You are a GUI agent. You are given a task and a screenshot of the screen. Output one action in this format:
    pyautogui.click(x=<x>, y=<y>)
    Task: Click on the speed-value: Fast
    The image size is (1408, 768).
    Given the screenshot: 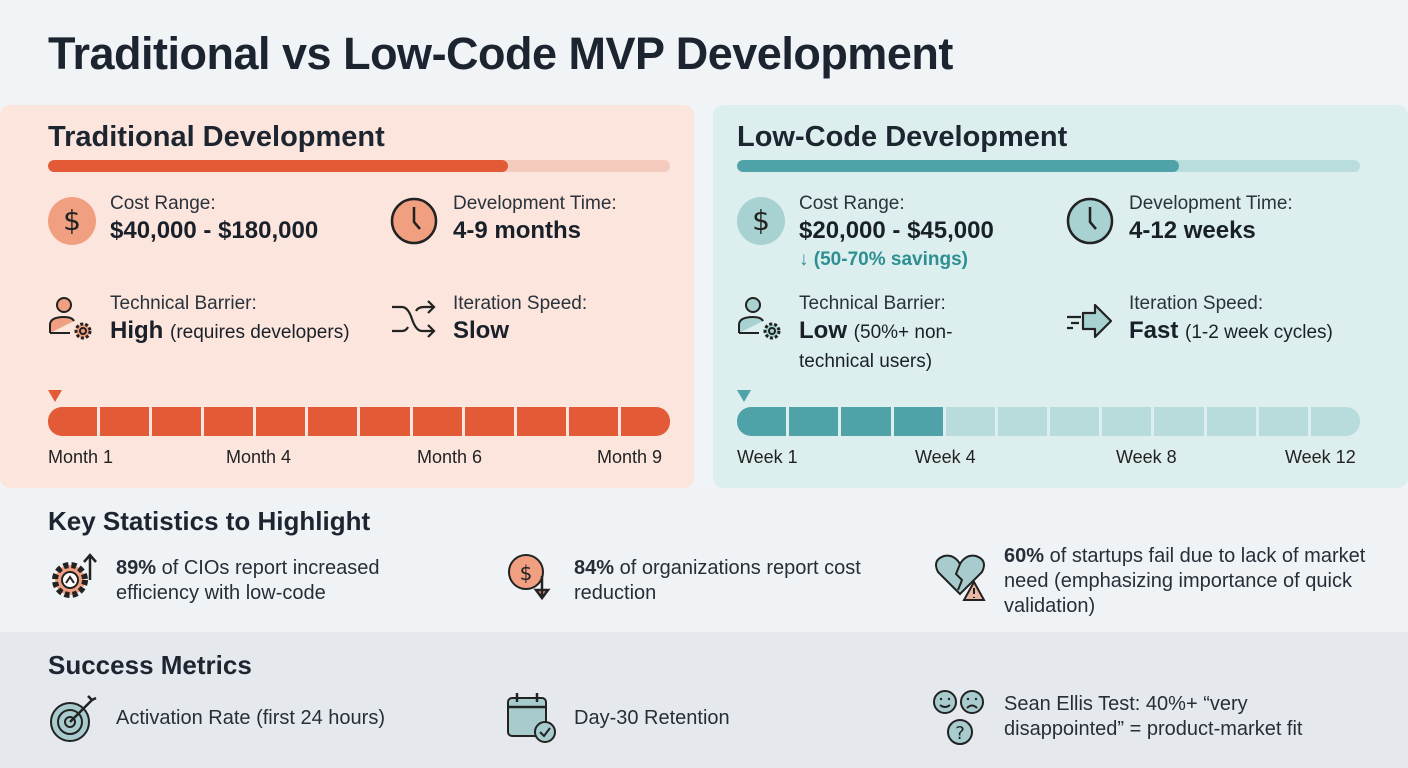 What is the action you would take?
    pyautogui.click(x=1154, y=330)
    